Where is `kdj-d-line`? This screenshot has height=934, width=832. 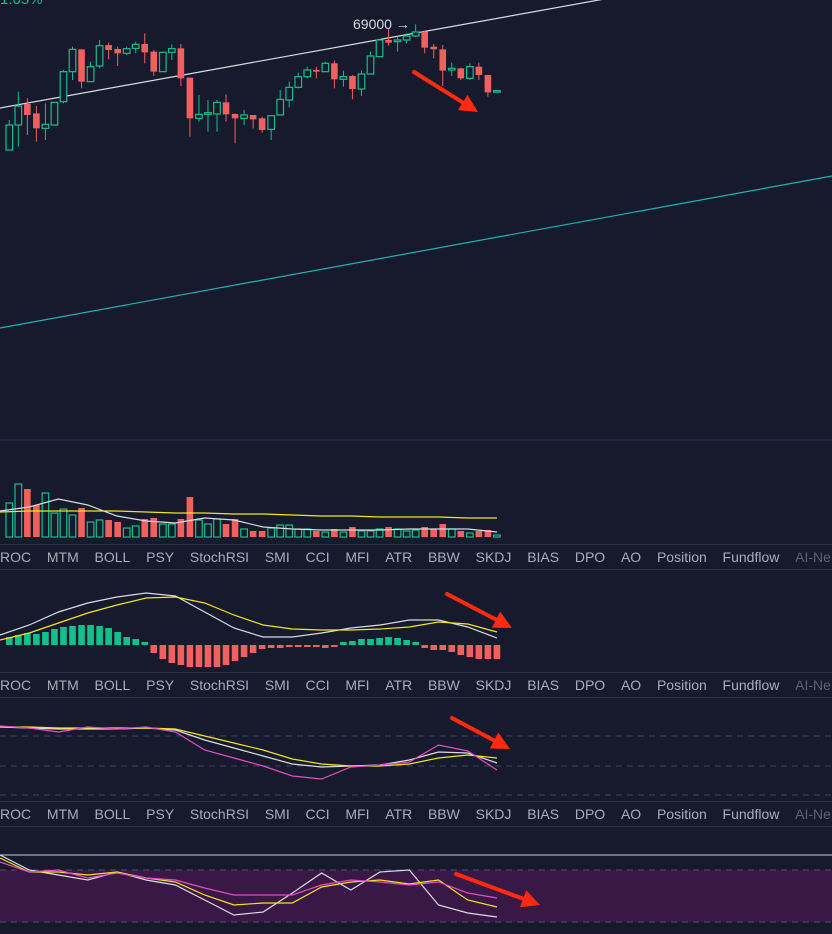
kdj-d-line is located at coordinates (249, 746).